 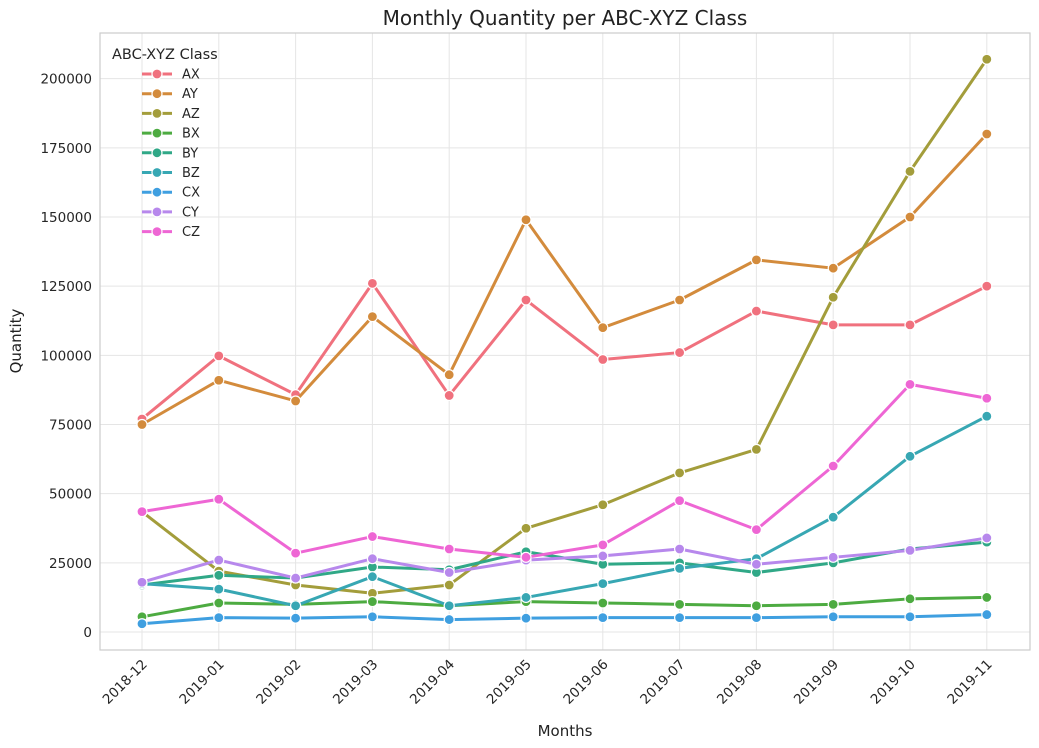 What do you see at coordinates (171, 193) in the screenshot?
I see `legend-item-cx: CX` at bounding box center [171, 193].